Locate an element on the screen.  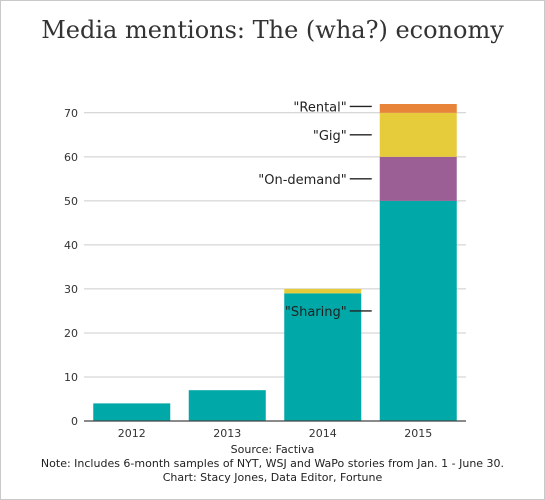
series-label: "Sharing" is located at coordinates (316, 312).